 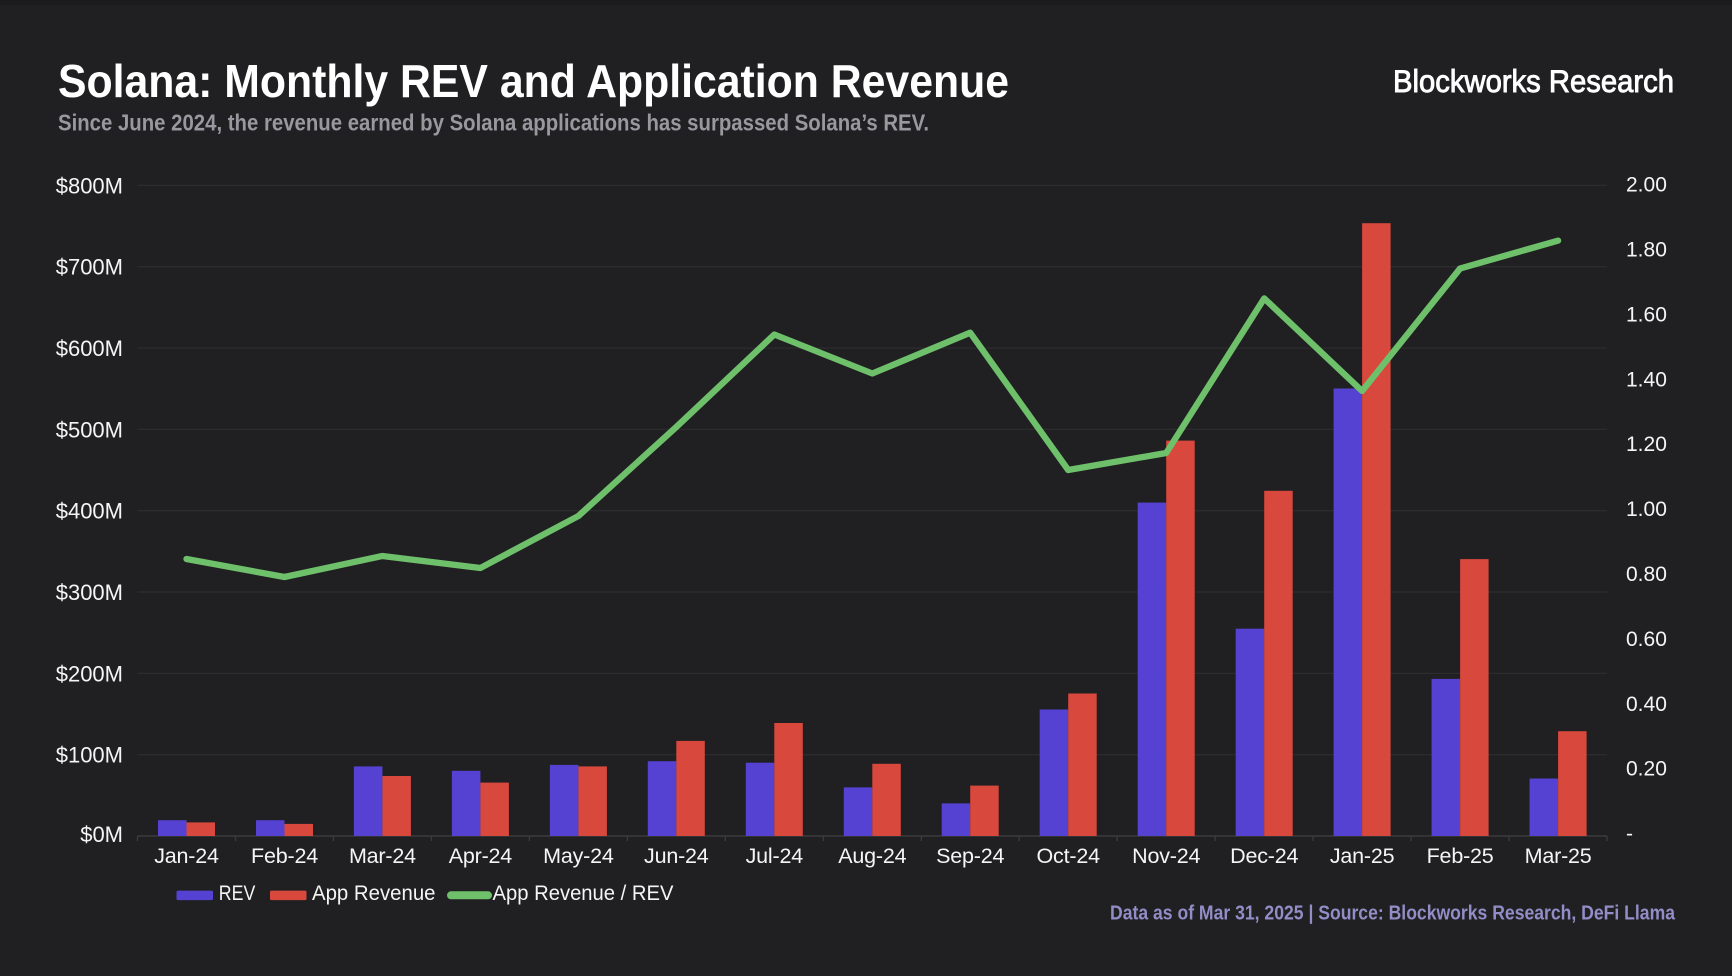 I want to click on svg-text: 1.60, so click(x=1646, y=314).